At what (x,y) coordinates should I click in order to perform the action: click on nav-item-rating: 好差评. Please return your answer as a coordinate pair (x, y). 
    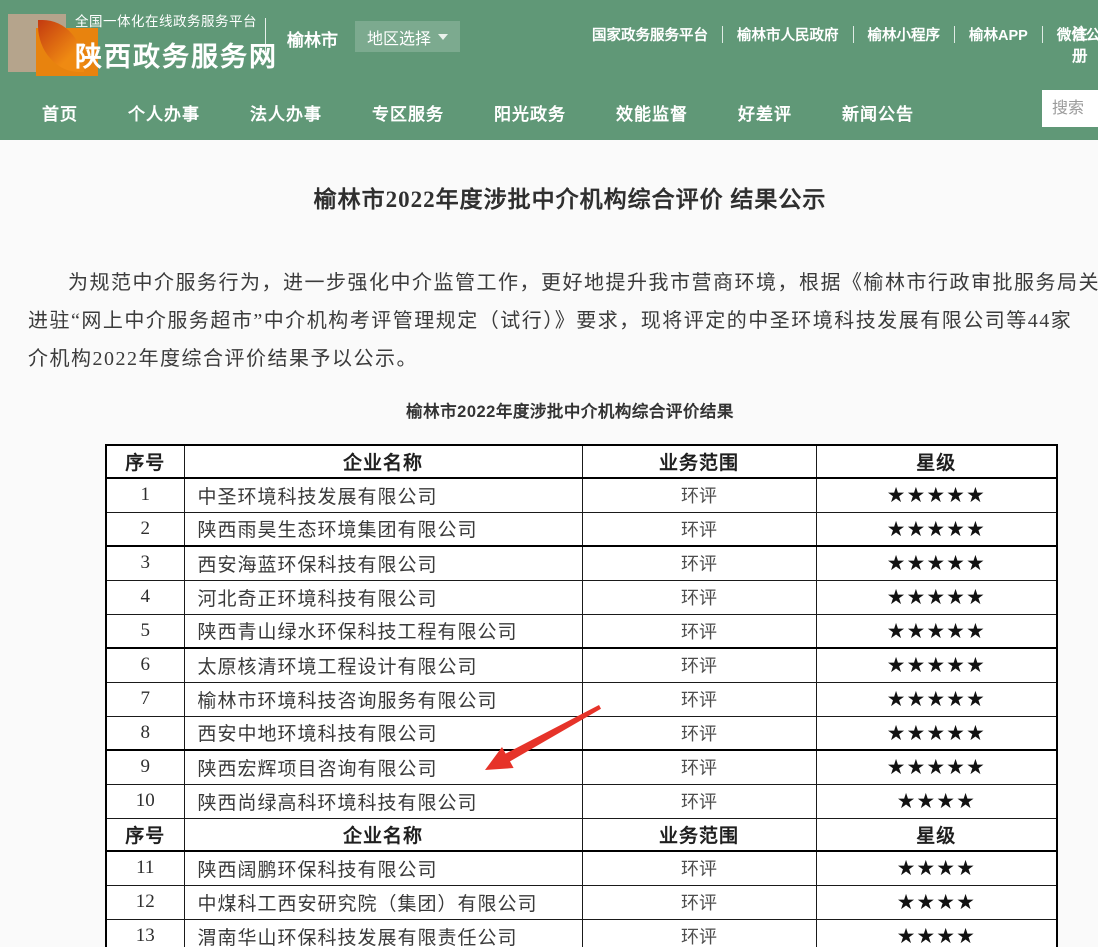
    Looking at the image, I should click on (765, 114).